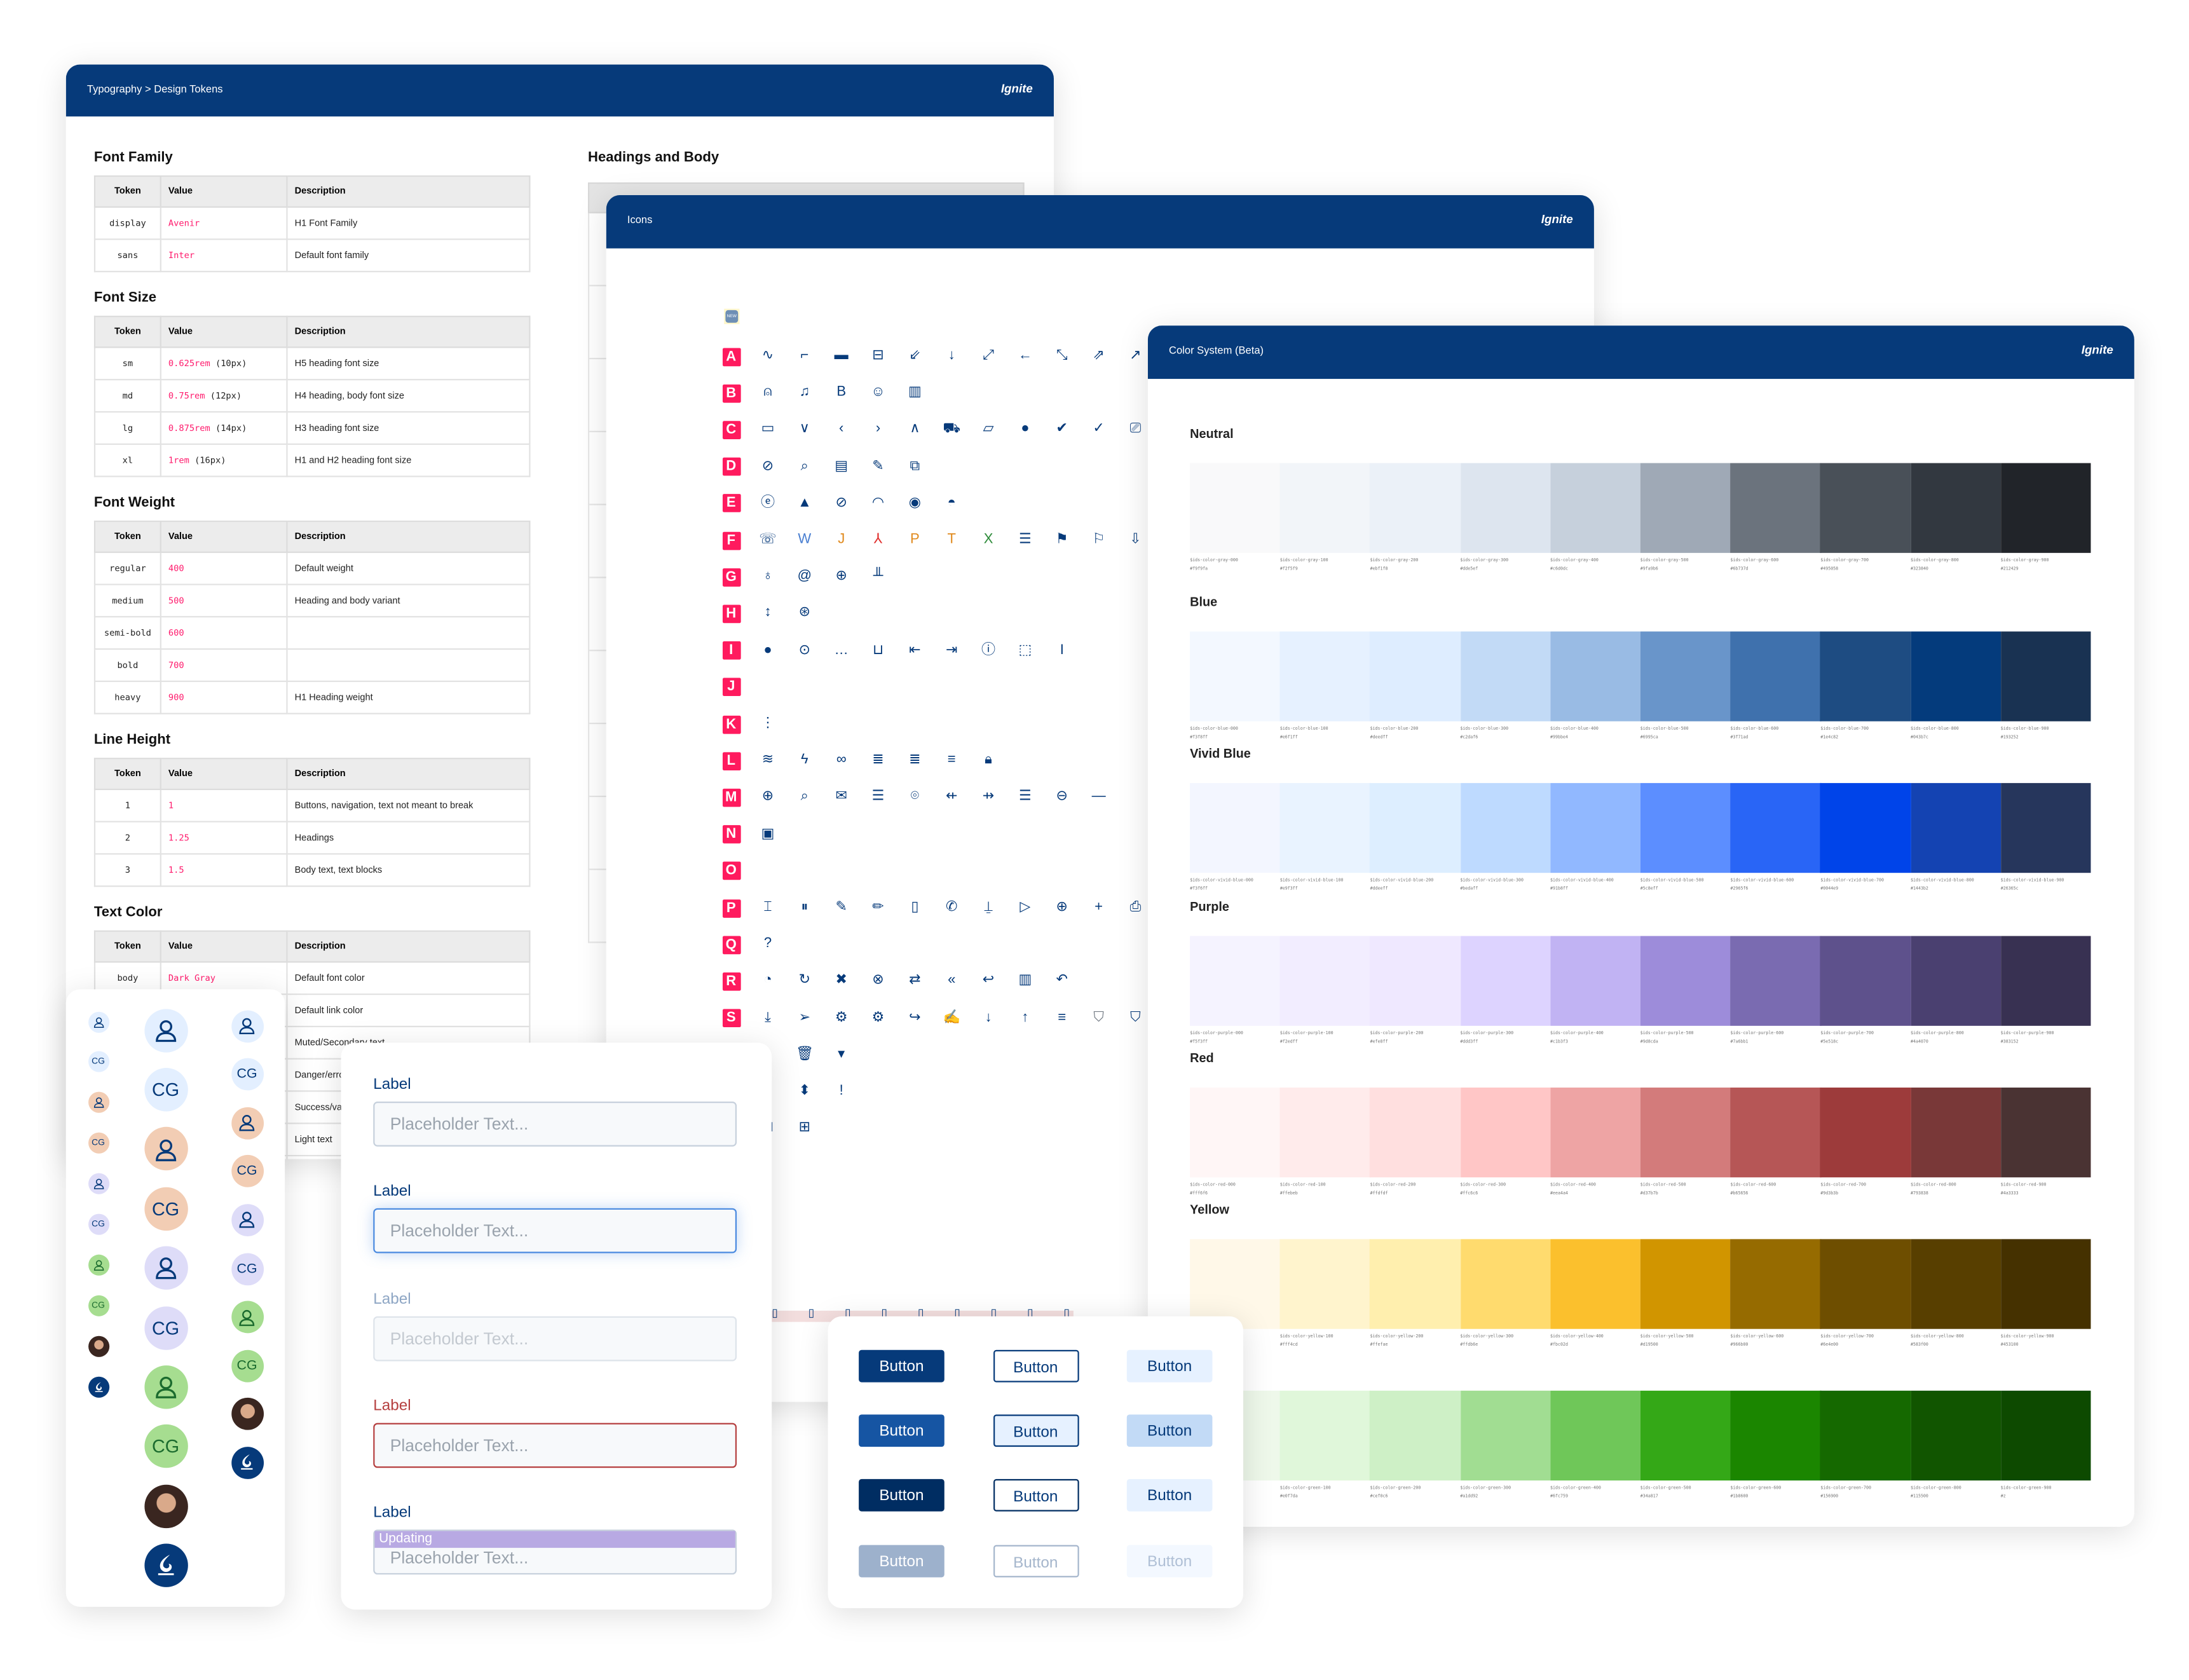  Describe the element at coordinates (767, 466) in the screenshot. I see `disabled-icon: ⊘` at that location.